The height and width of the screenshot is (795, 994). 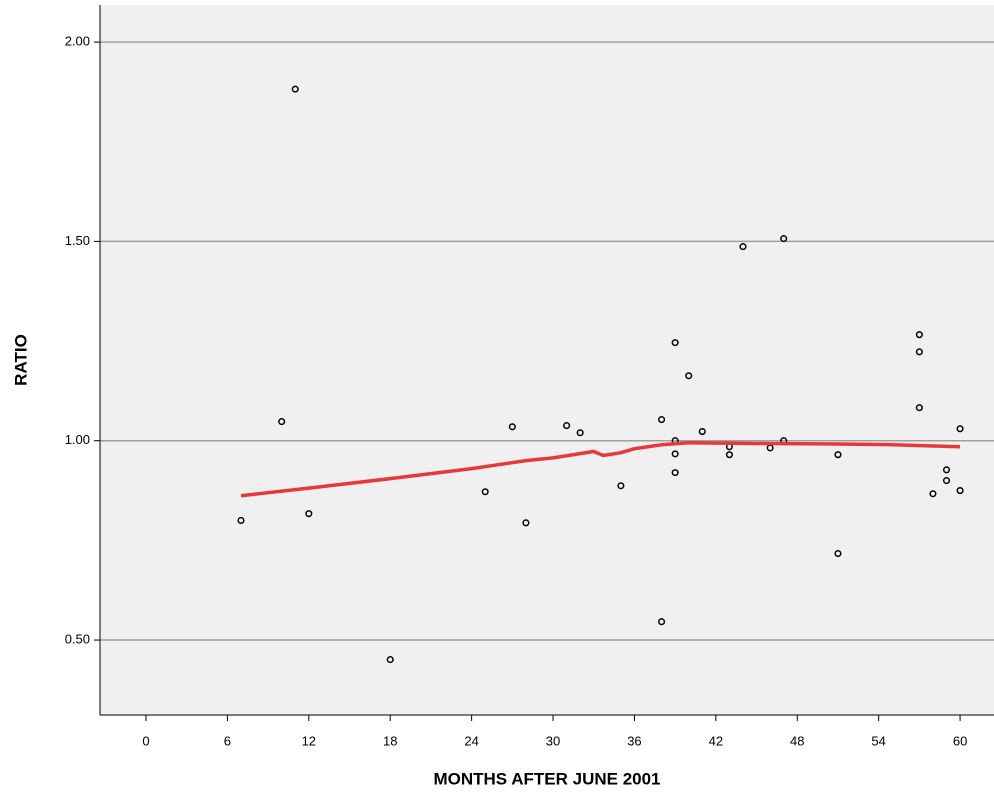 I want to click on fit-line, so click(x=600, y=469).